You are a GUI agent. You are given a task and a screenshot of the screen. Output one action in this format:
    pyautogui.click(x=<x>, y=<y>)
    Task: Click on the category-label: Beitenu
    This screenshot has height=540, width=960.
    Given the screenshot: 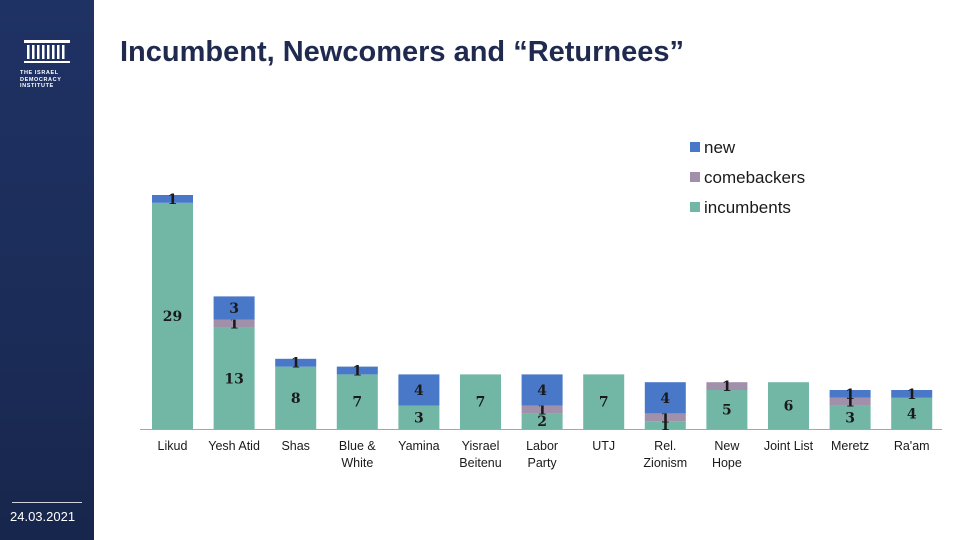 What is the action you would take?
    pyautogui.click(x=480, y=463)
    